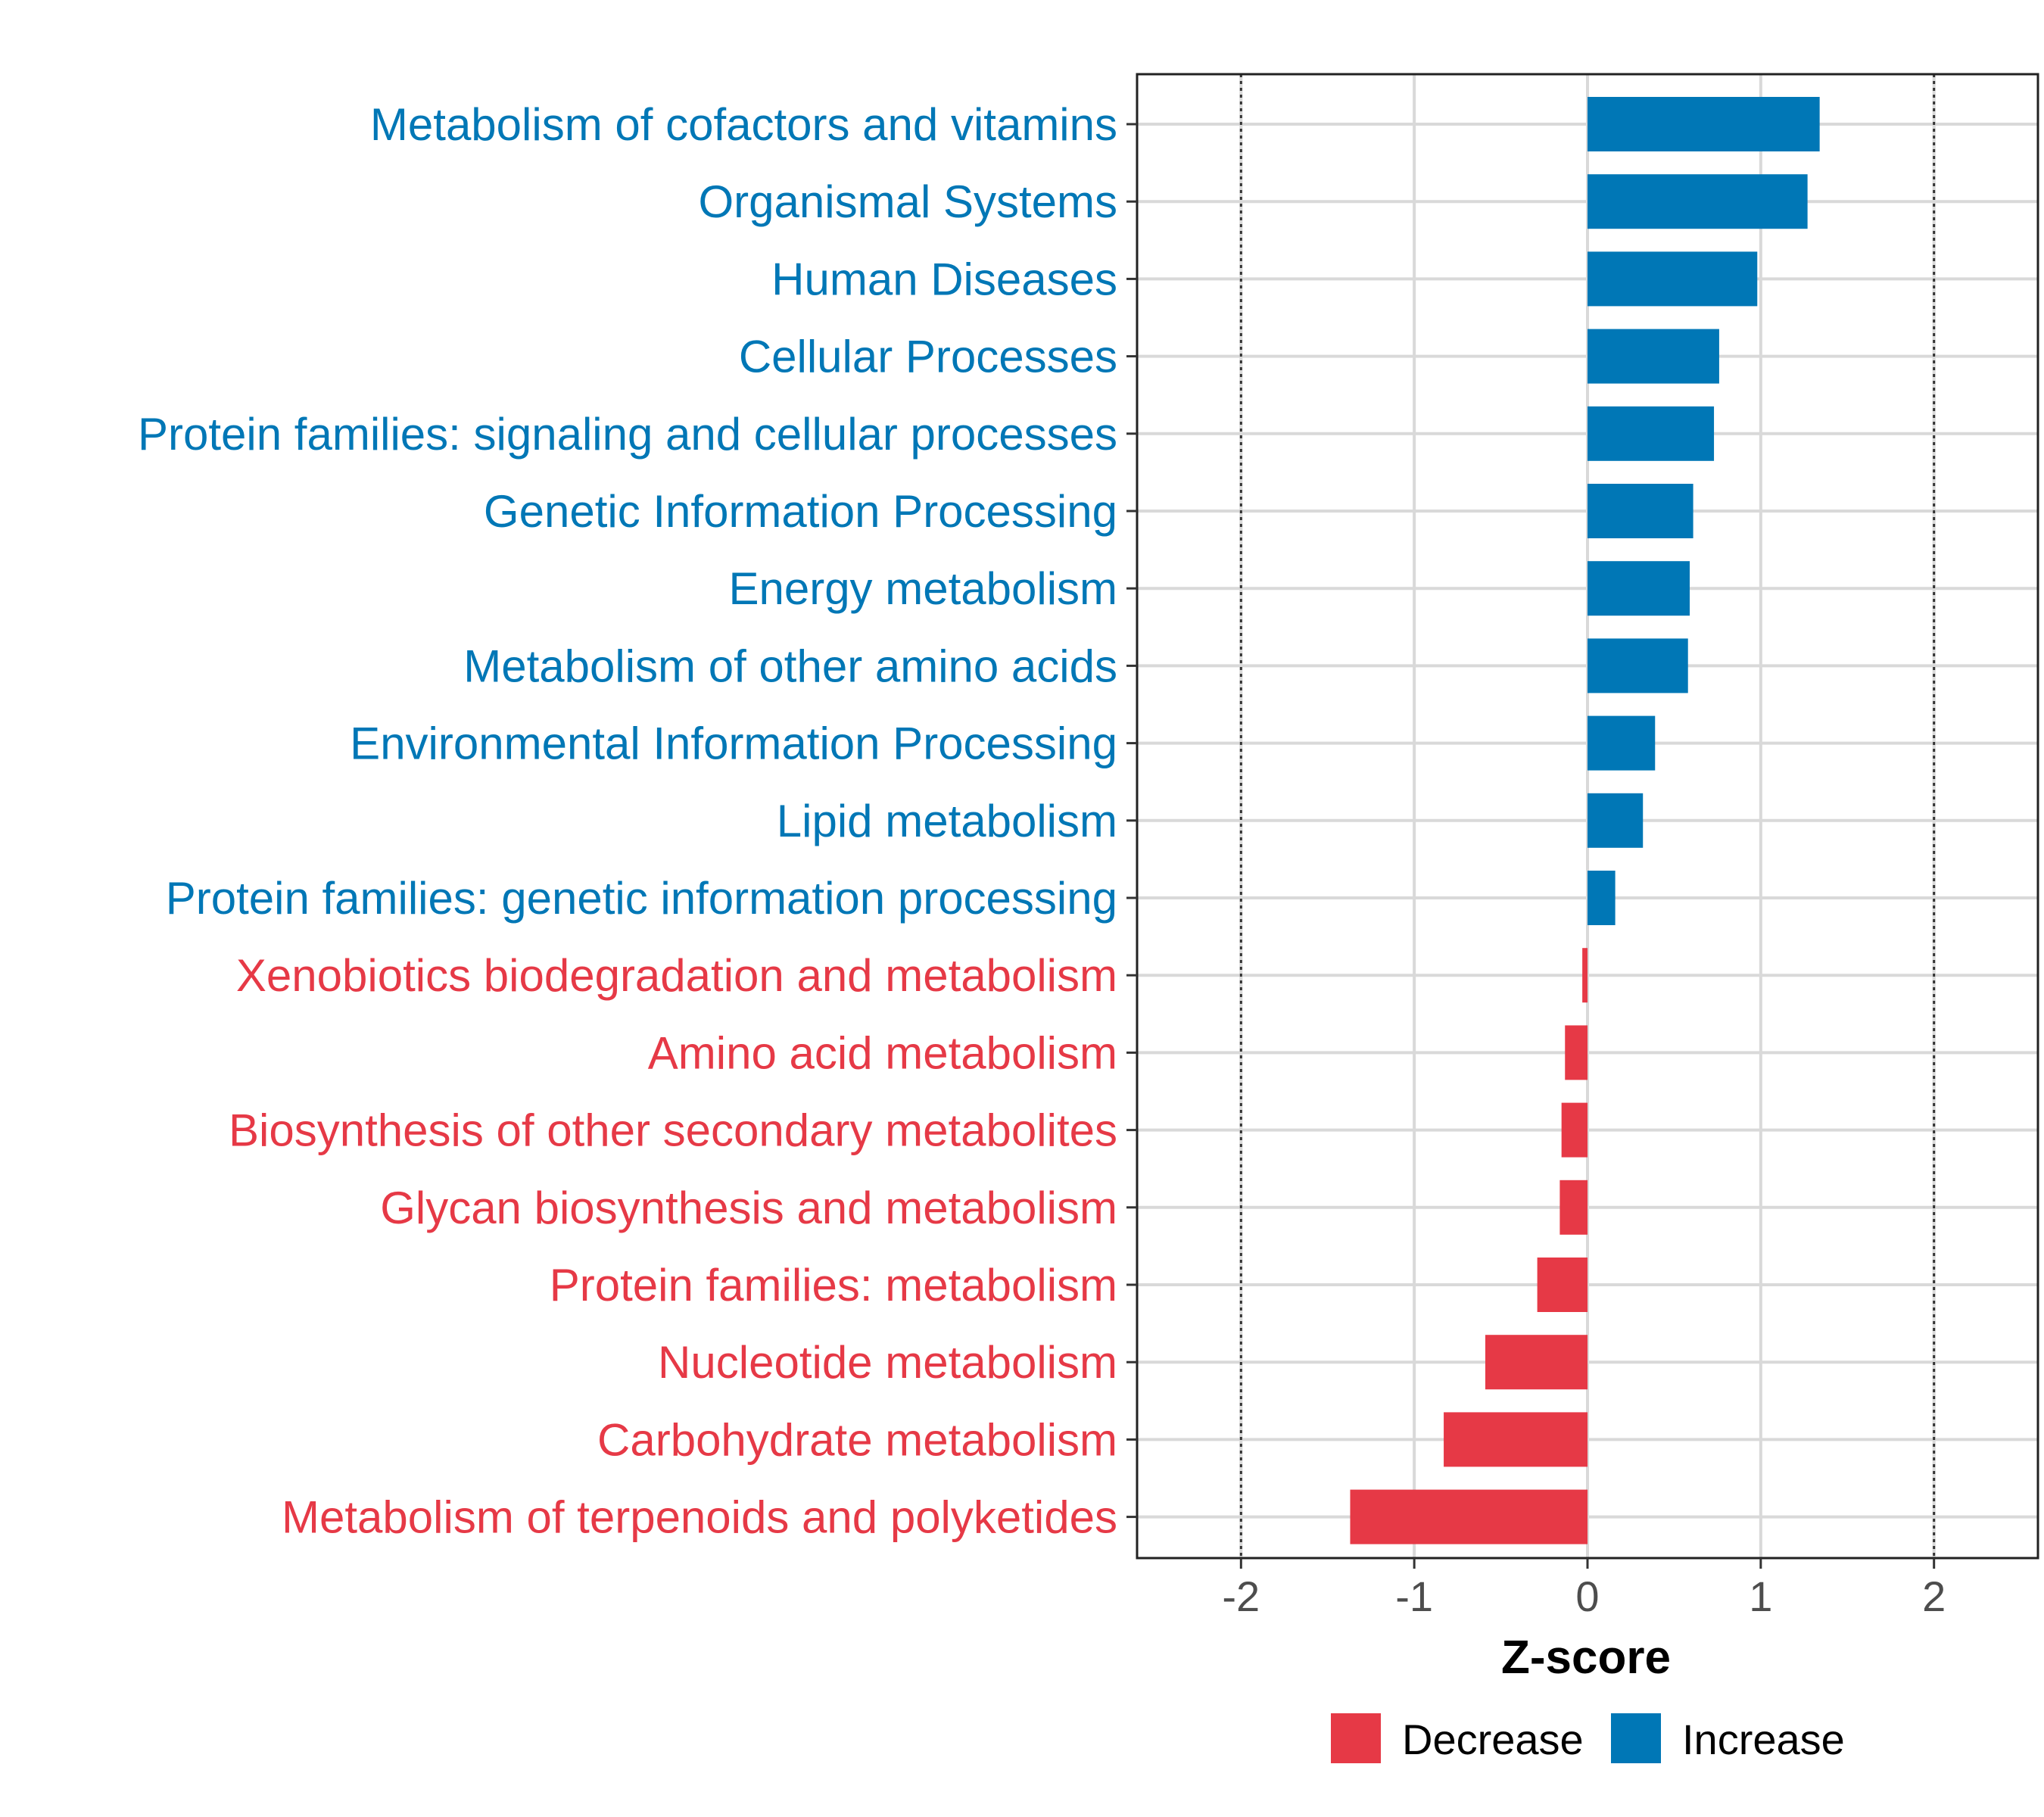 The image size is (2044, 1817). What do you see at coordinates (1241, 1596) in the screenshot?
I see `x-tick-label: -2` at bounding box center [1241, 1596].